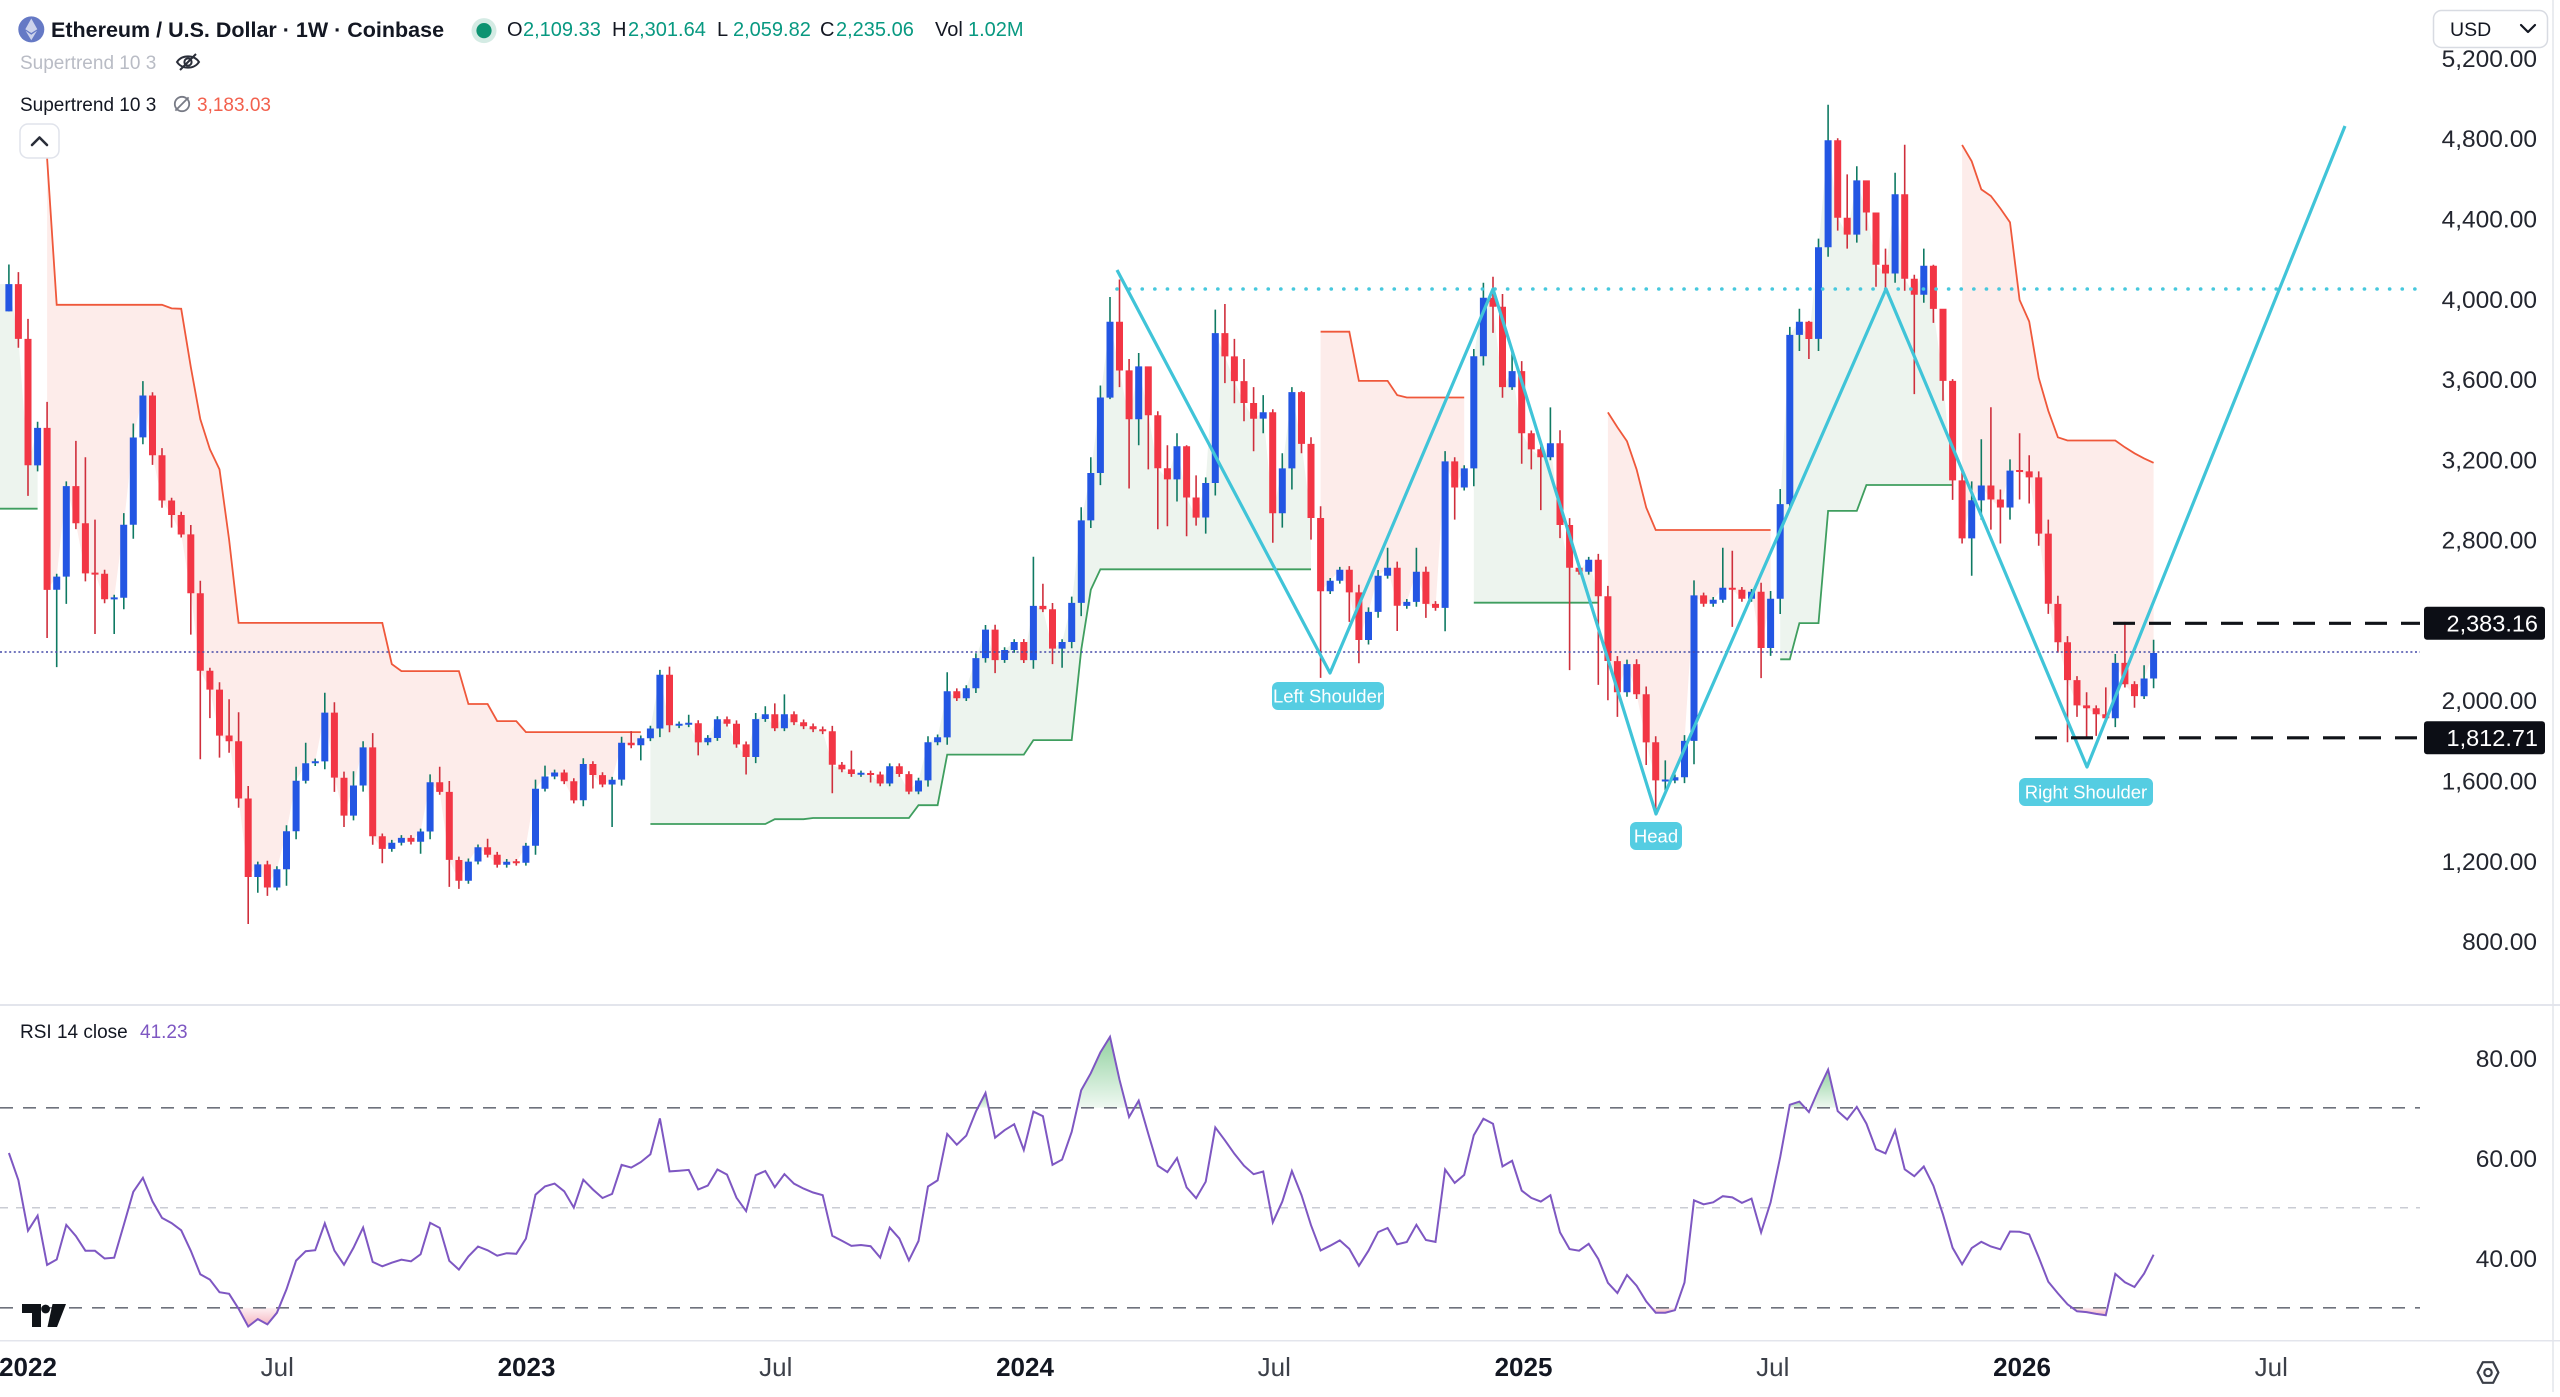 The height and width of the screenshot is (1397, 2560). I want to click on svg-text: 2024, so click(1025, 1367).